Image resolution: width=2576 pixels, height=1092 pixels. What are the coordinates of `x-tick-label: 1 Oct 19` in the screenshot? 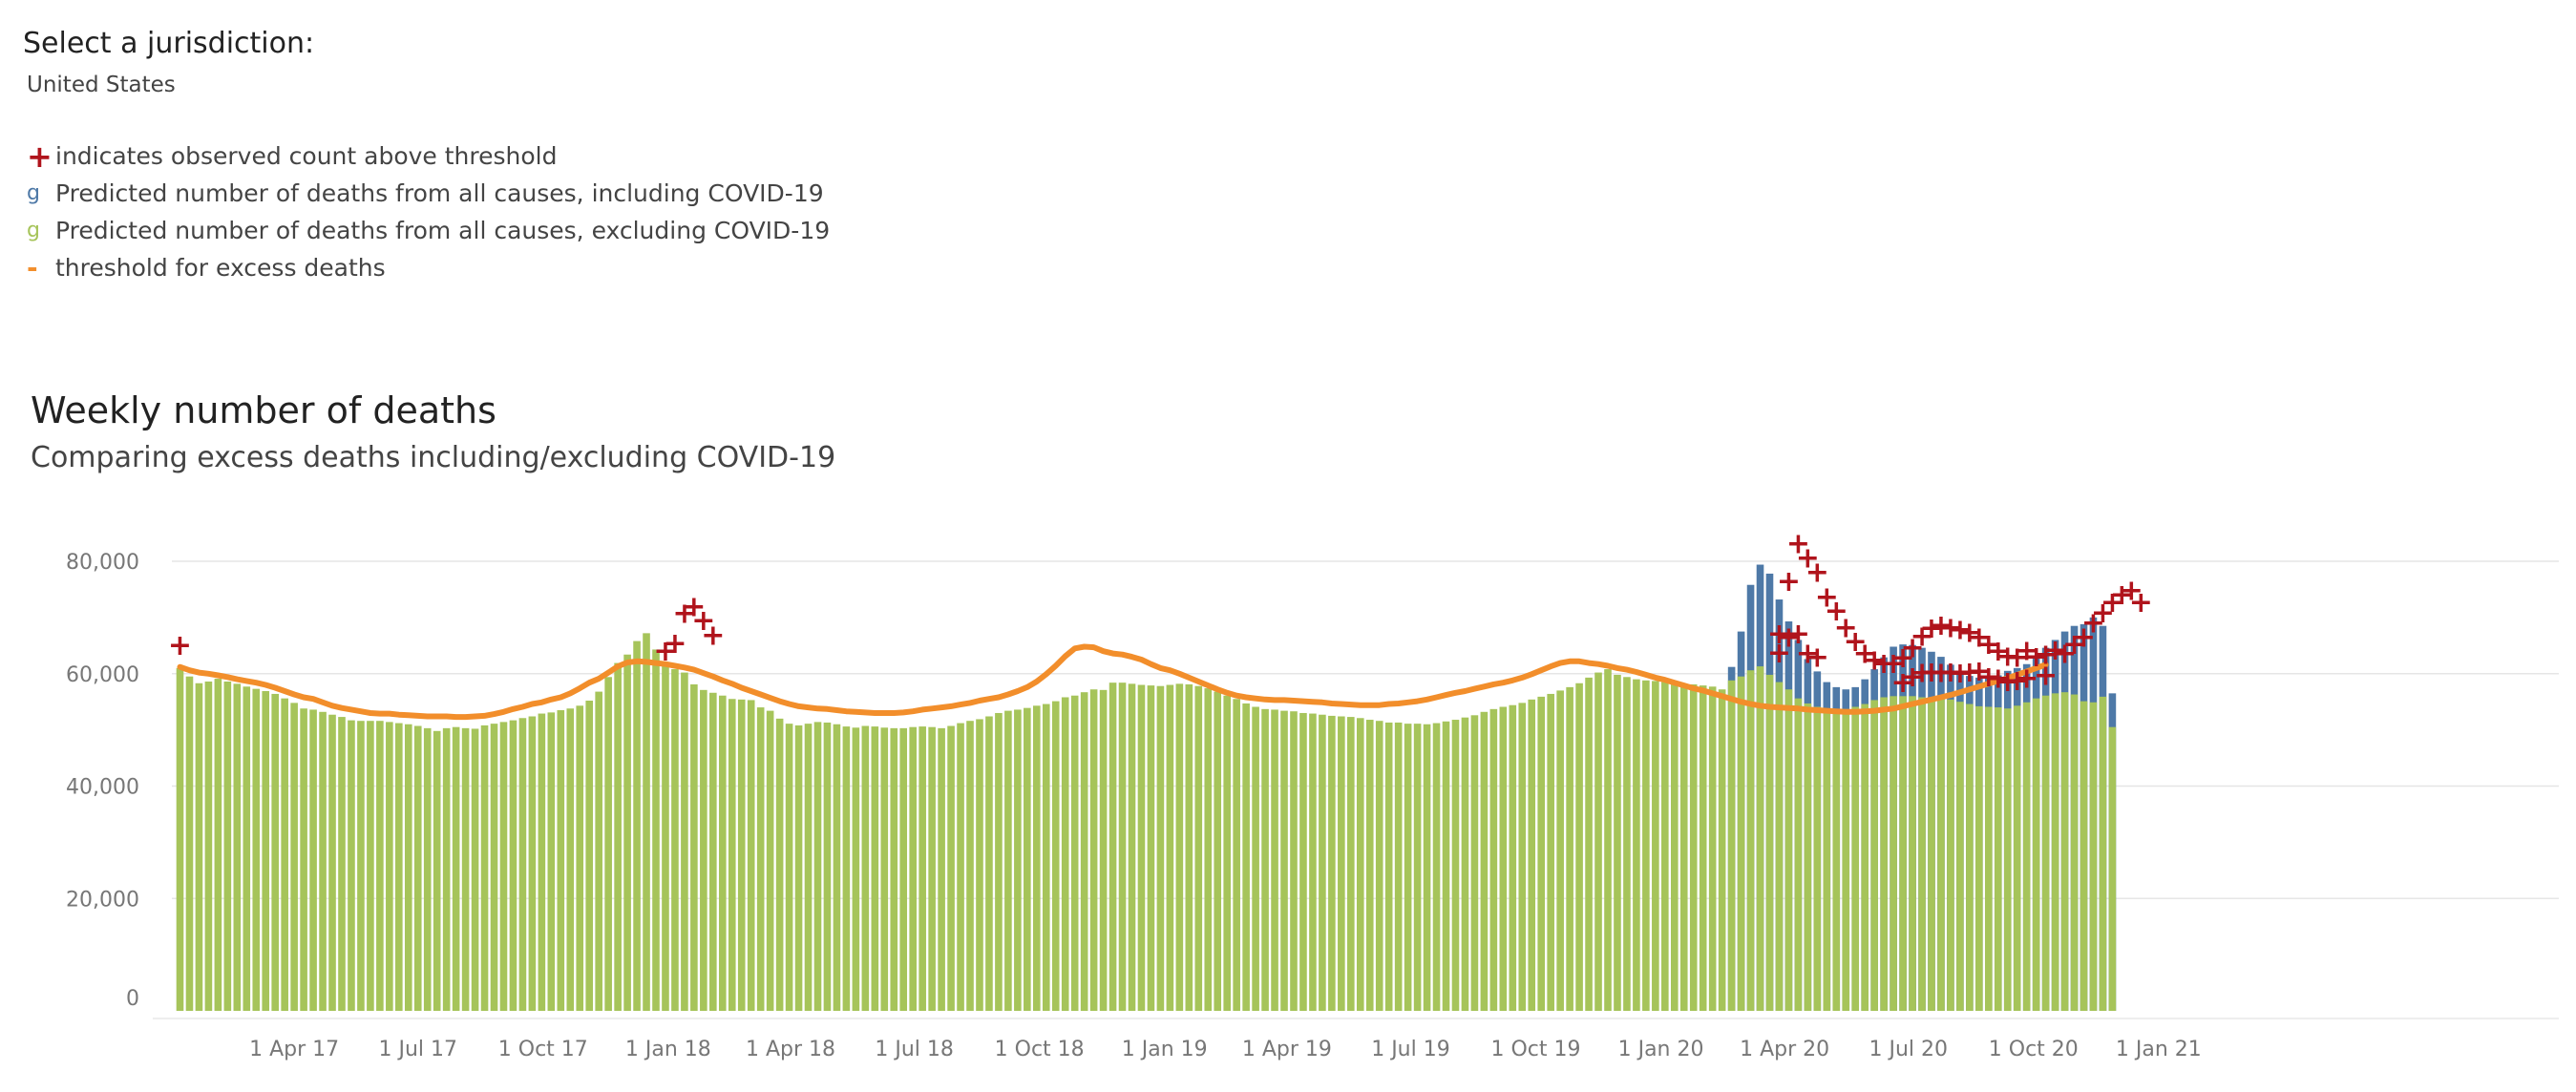 It's located at (1536, 1050).